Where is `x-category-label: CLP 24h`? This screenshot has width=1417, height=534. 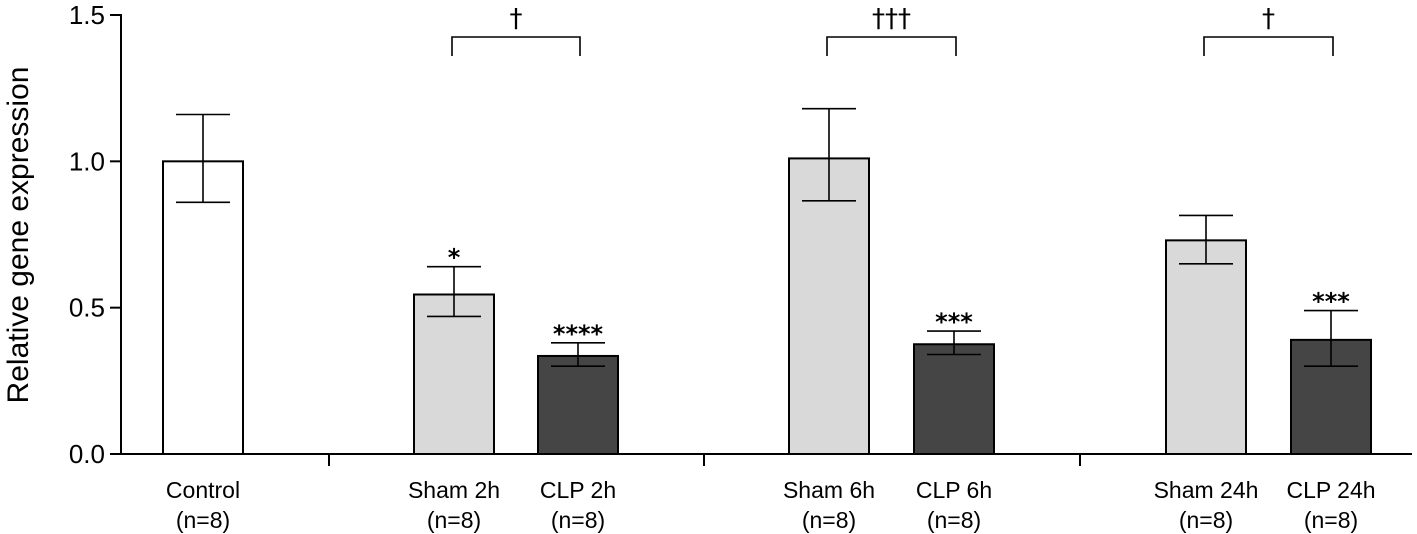
x-category-label: CLP 24h is located at coordinates (1330, 490).